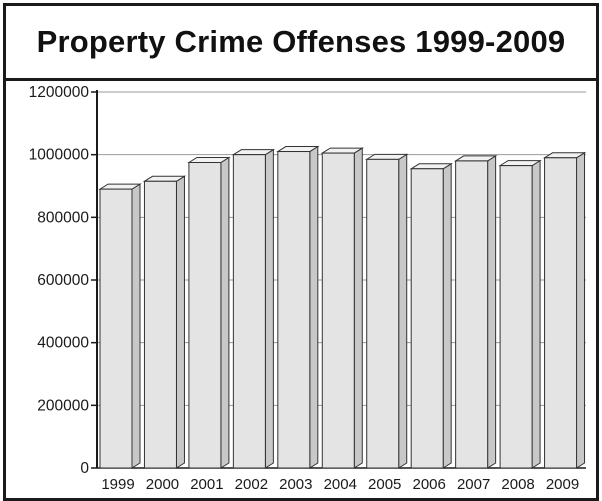  What do you see at coordinates (209, 312) in the screenshot?
I see `bar-2001` at bounding box center [209, 312].